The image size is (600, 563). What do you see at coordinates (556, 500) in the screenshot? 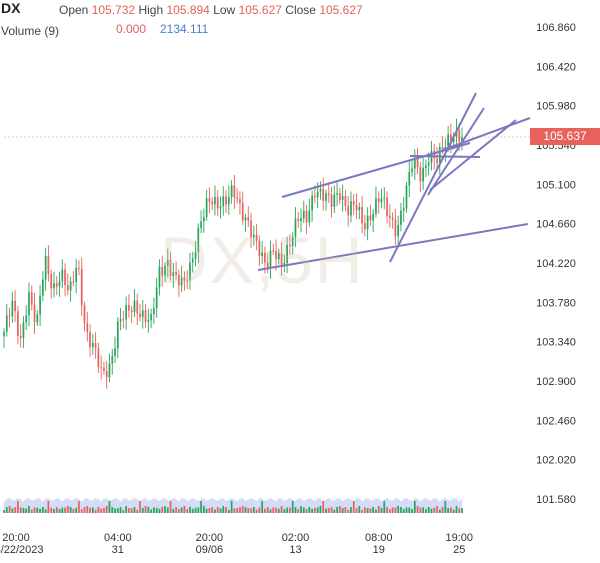
I see `y-tick-label: 101.580` at bounding box center [556, 500].